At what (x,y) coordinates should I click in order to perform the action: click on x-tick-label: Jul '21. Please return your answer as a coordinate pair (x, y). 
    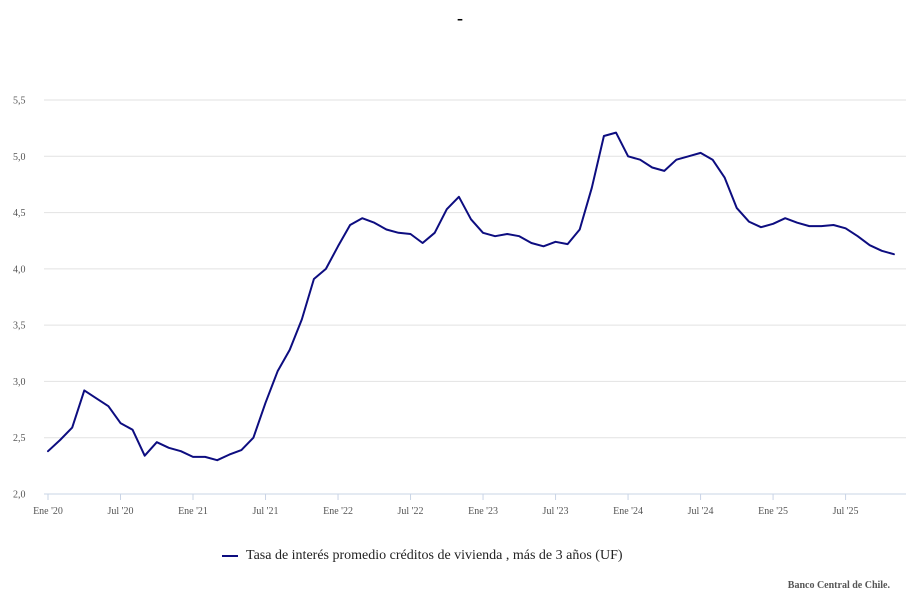
    Looking at the image, I should click on (266, 511).